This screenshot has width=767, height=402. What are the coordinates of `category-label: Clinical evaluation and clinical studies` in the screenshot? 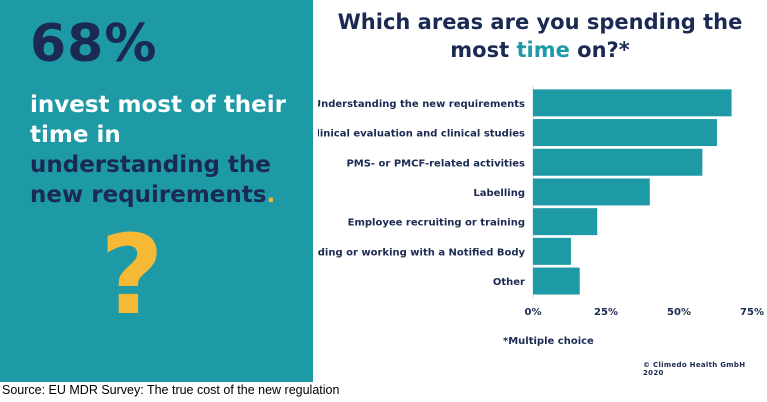 It's located at (421, 134).